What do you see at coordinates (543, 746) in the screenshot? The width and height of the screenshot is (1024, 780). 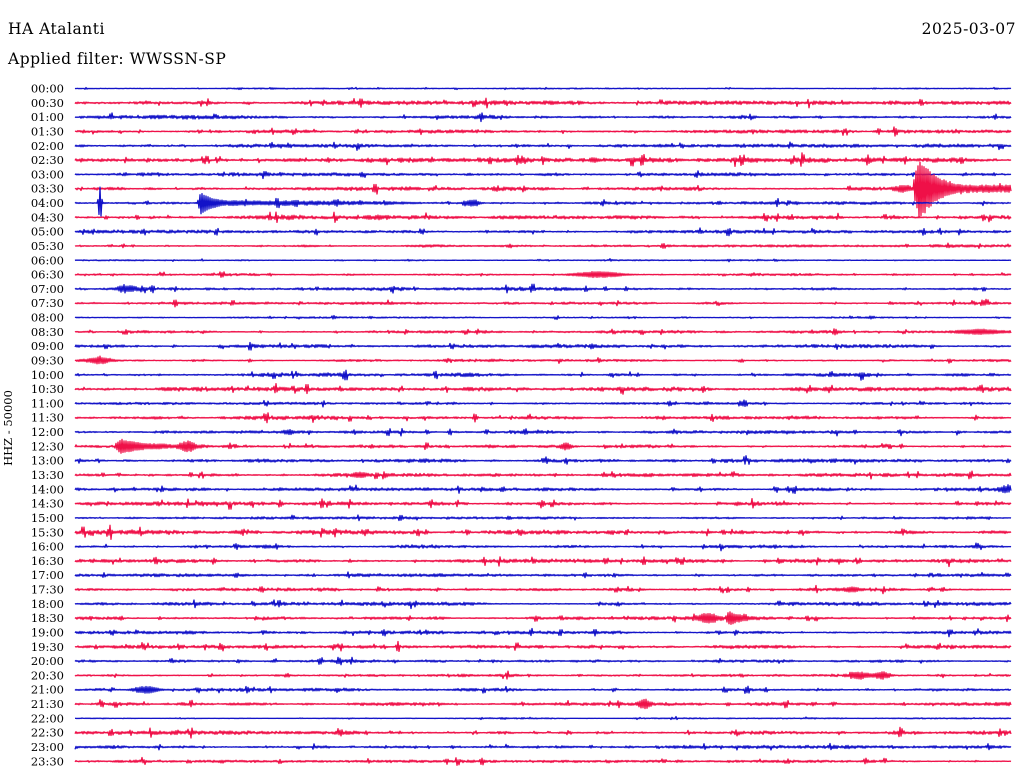 I see `trace-23:00` at bounding box center [543, 746].